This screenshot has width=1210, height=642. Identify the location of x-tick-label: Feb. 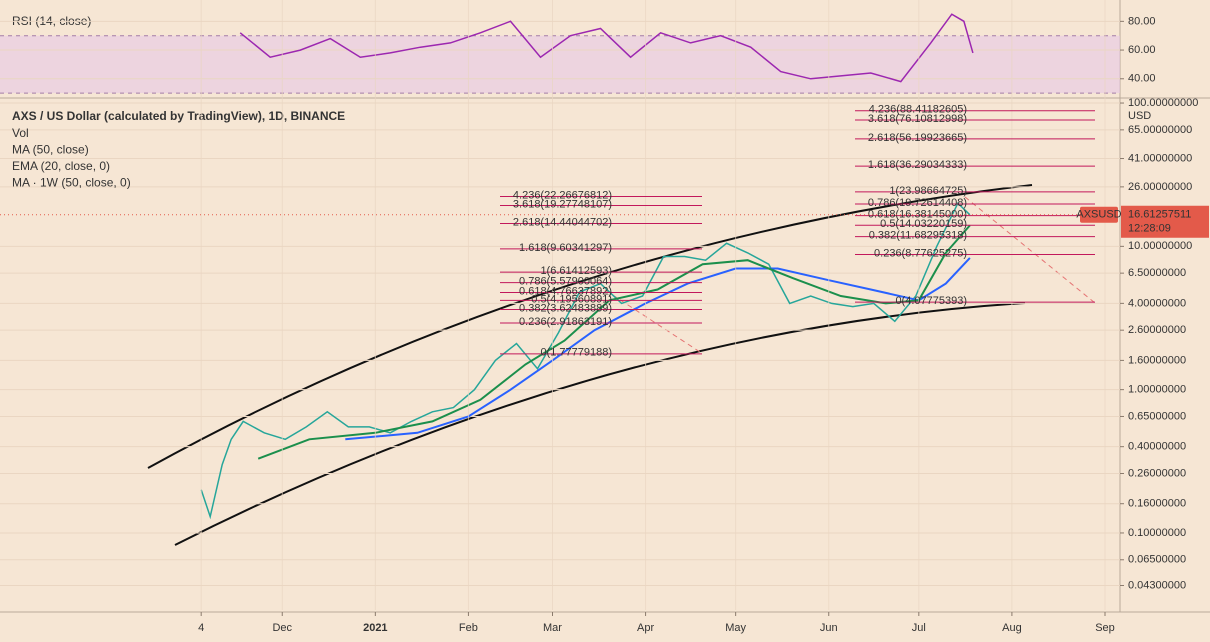
(468, 628).